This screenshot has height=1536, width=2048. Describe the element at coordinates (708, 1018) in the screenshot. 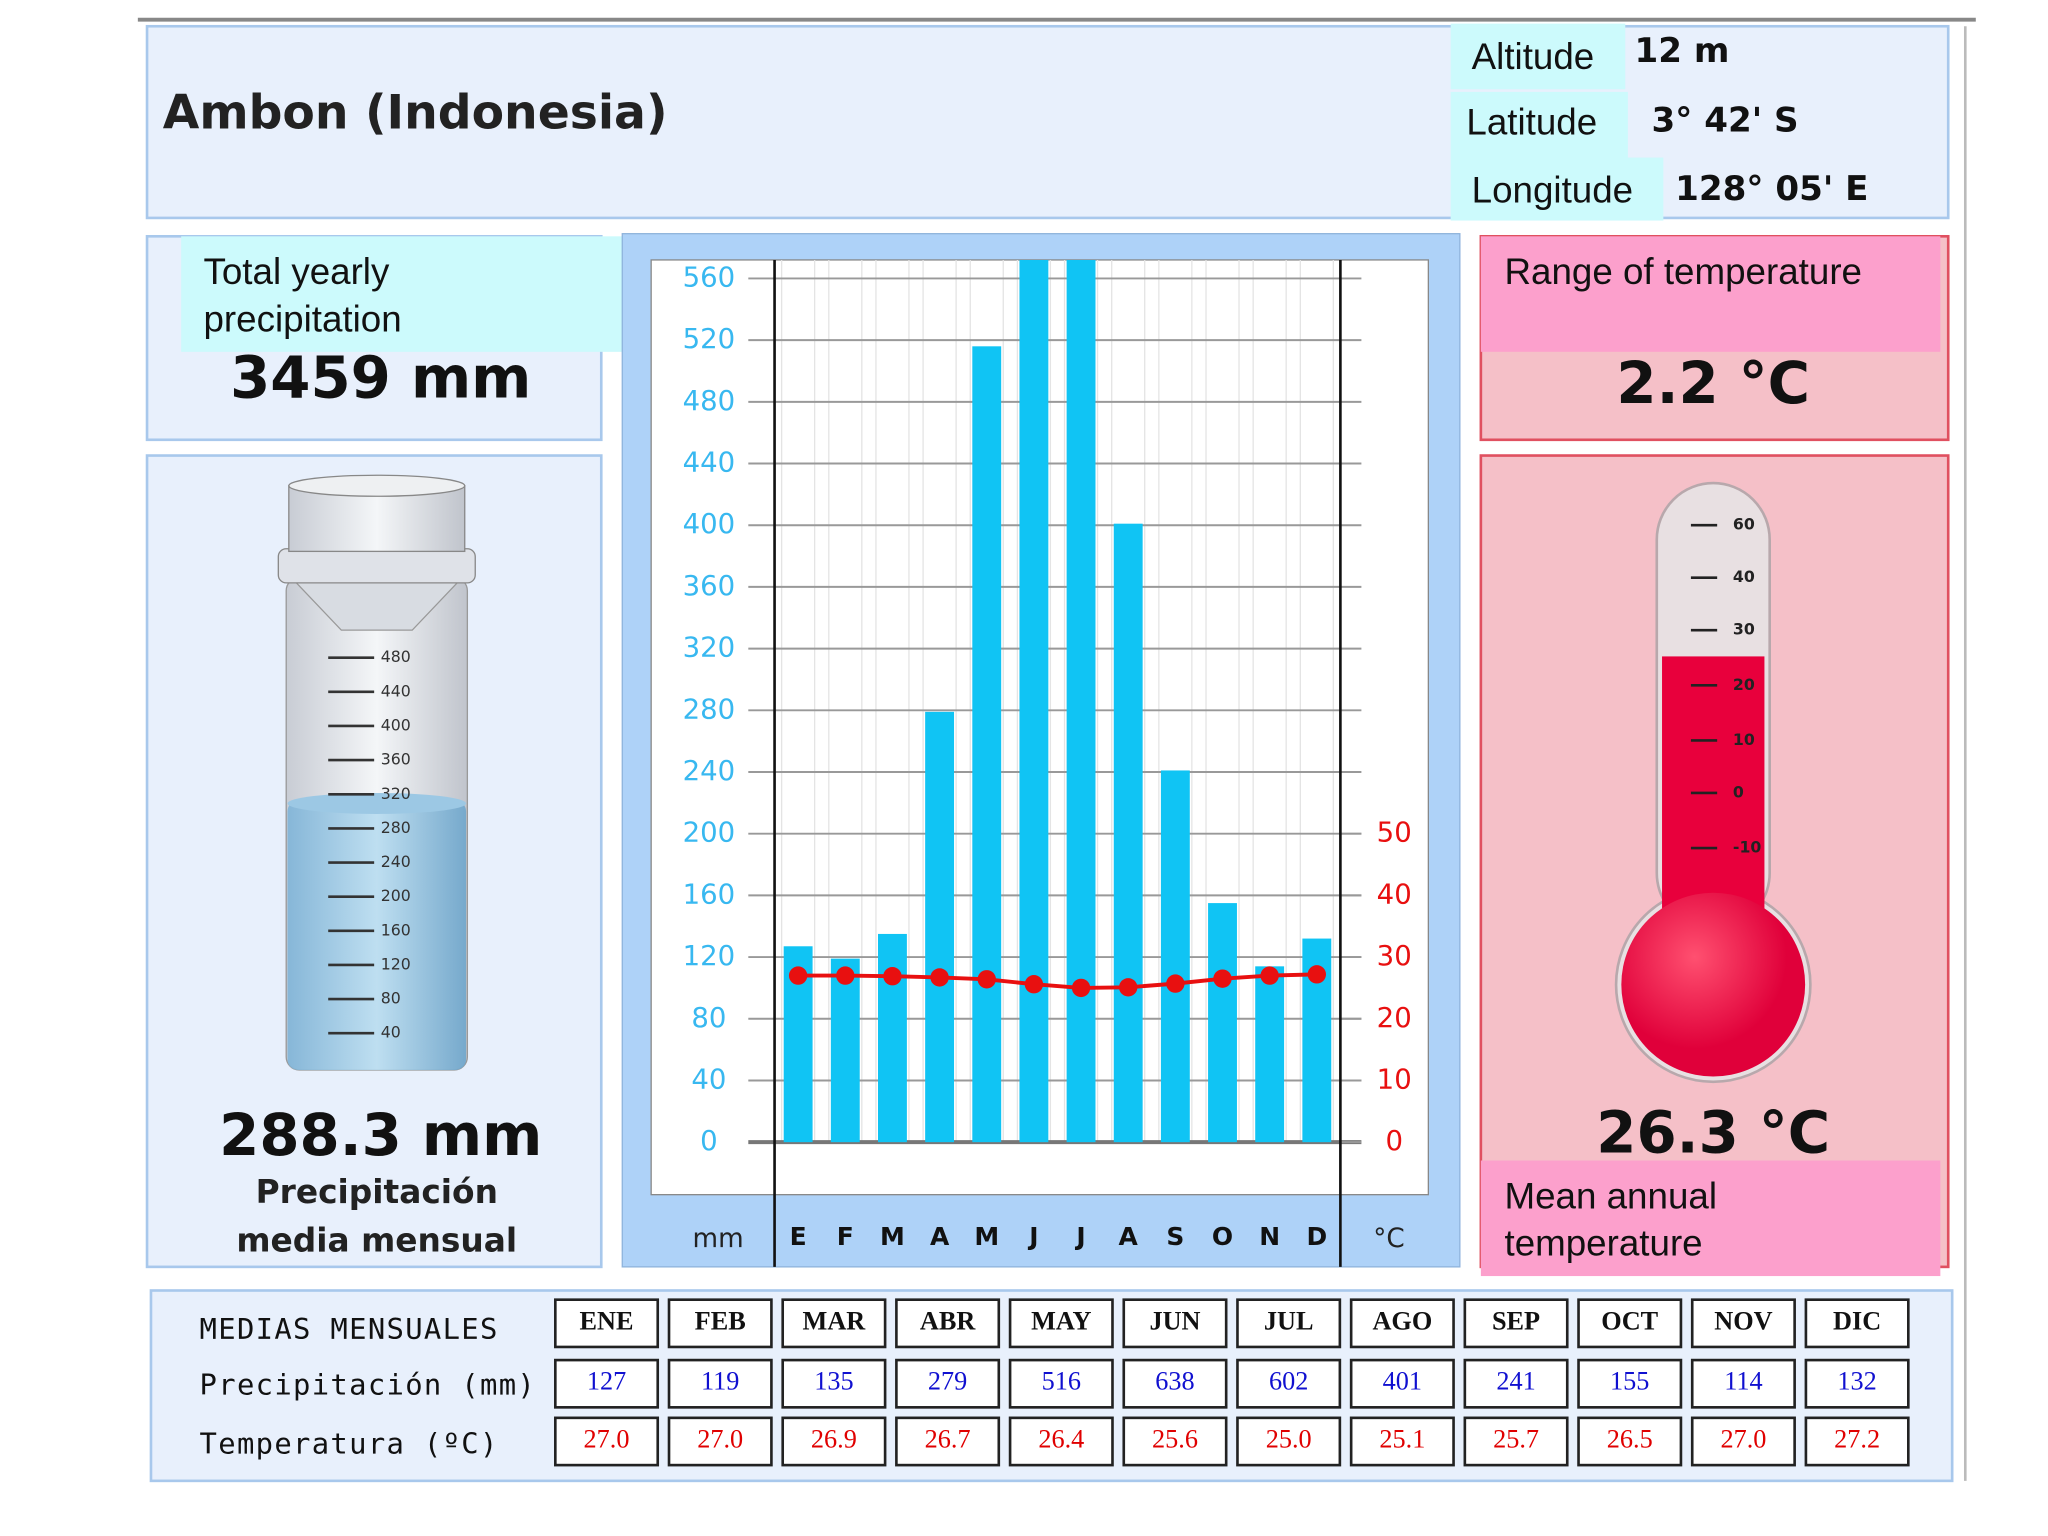

I see `y-tick-label: 80` at that location.